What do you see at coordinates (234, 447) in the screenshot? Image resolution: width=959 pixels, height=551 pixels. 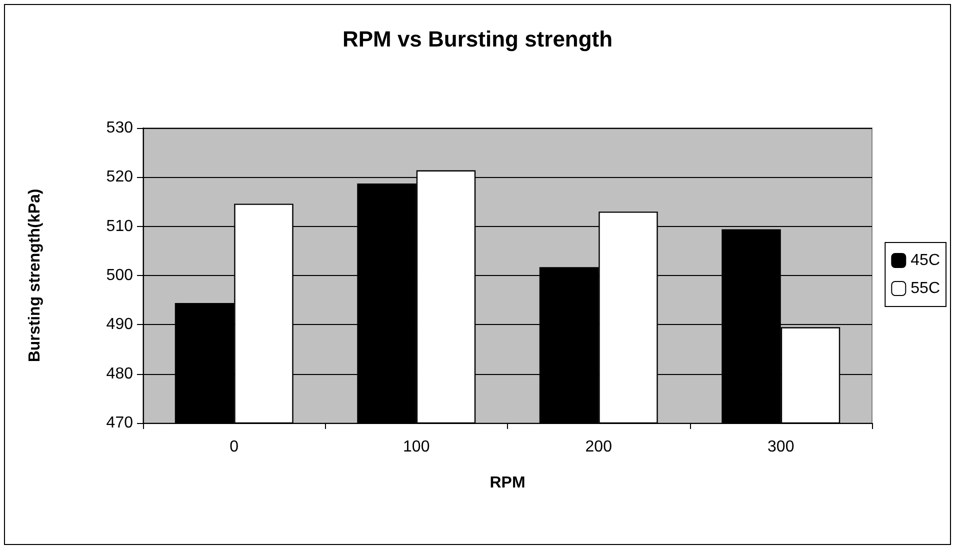 I see `x-tick-label: 0` at bounding box center [234, 447].